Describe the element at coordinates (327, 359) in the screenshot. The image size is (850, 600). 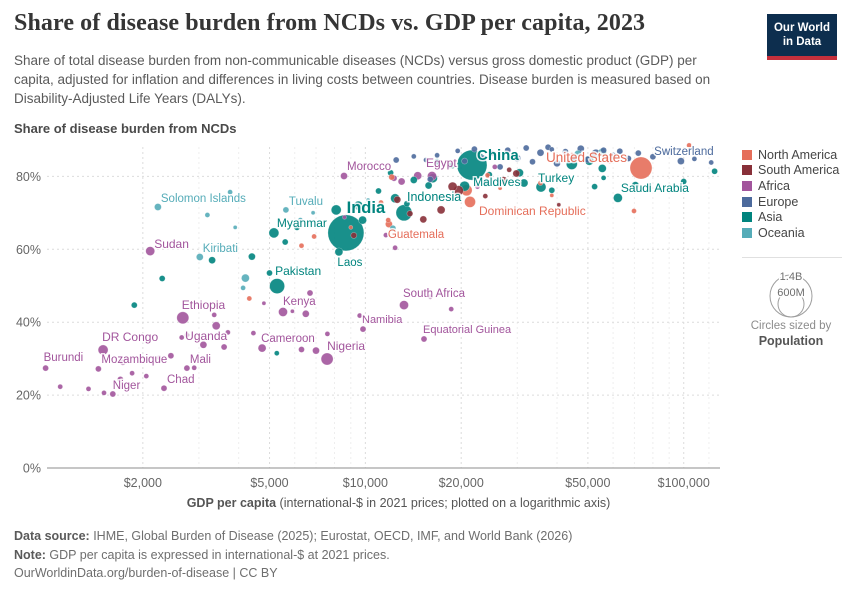
I see `data-point-nigeria` at that location.